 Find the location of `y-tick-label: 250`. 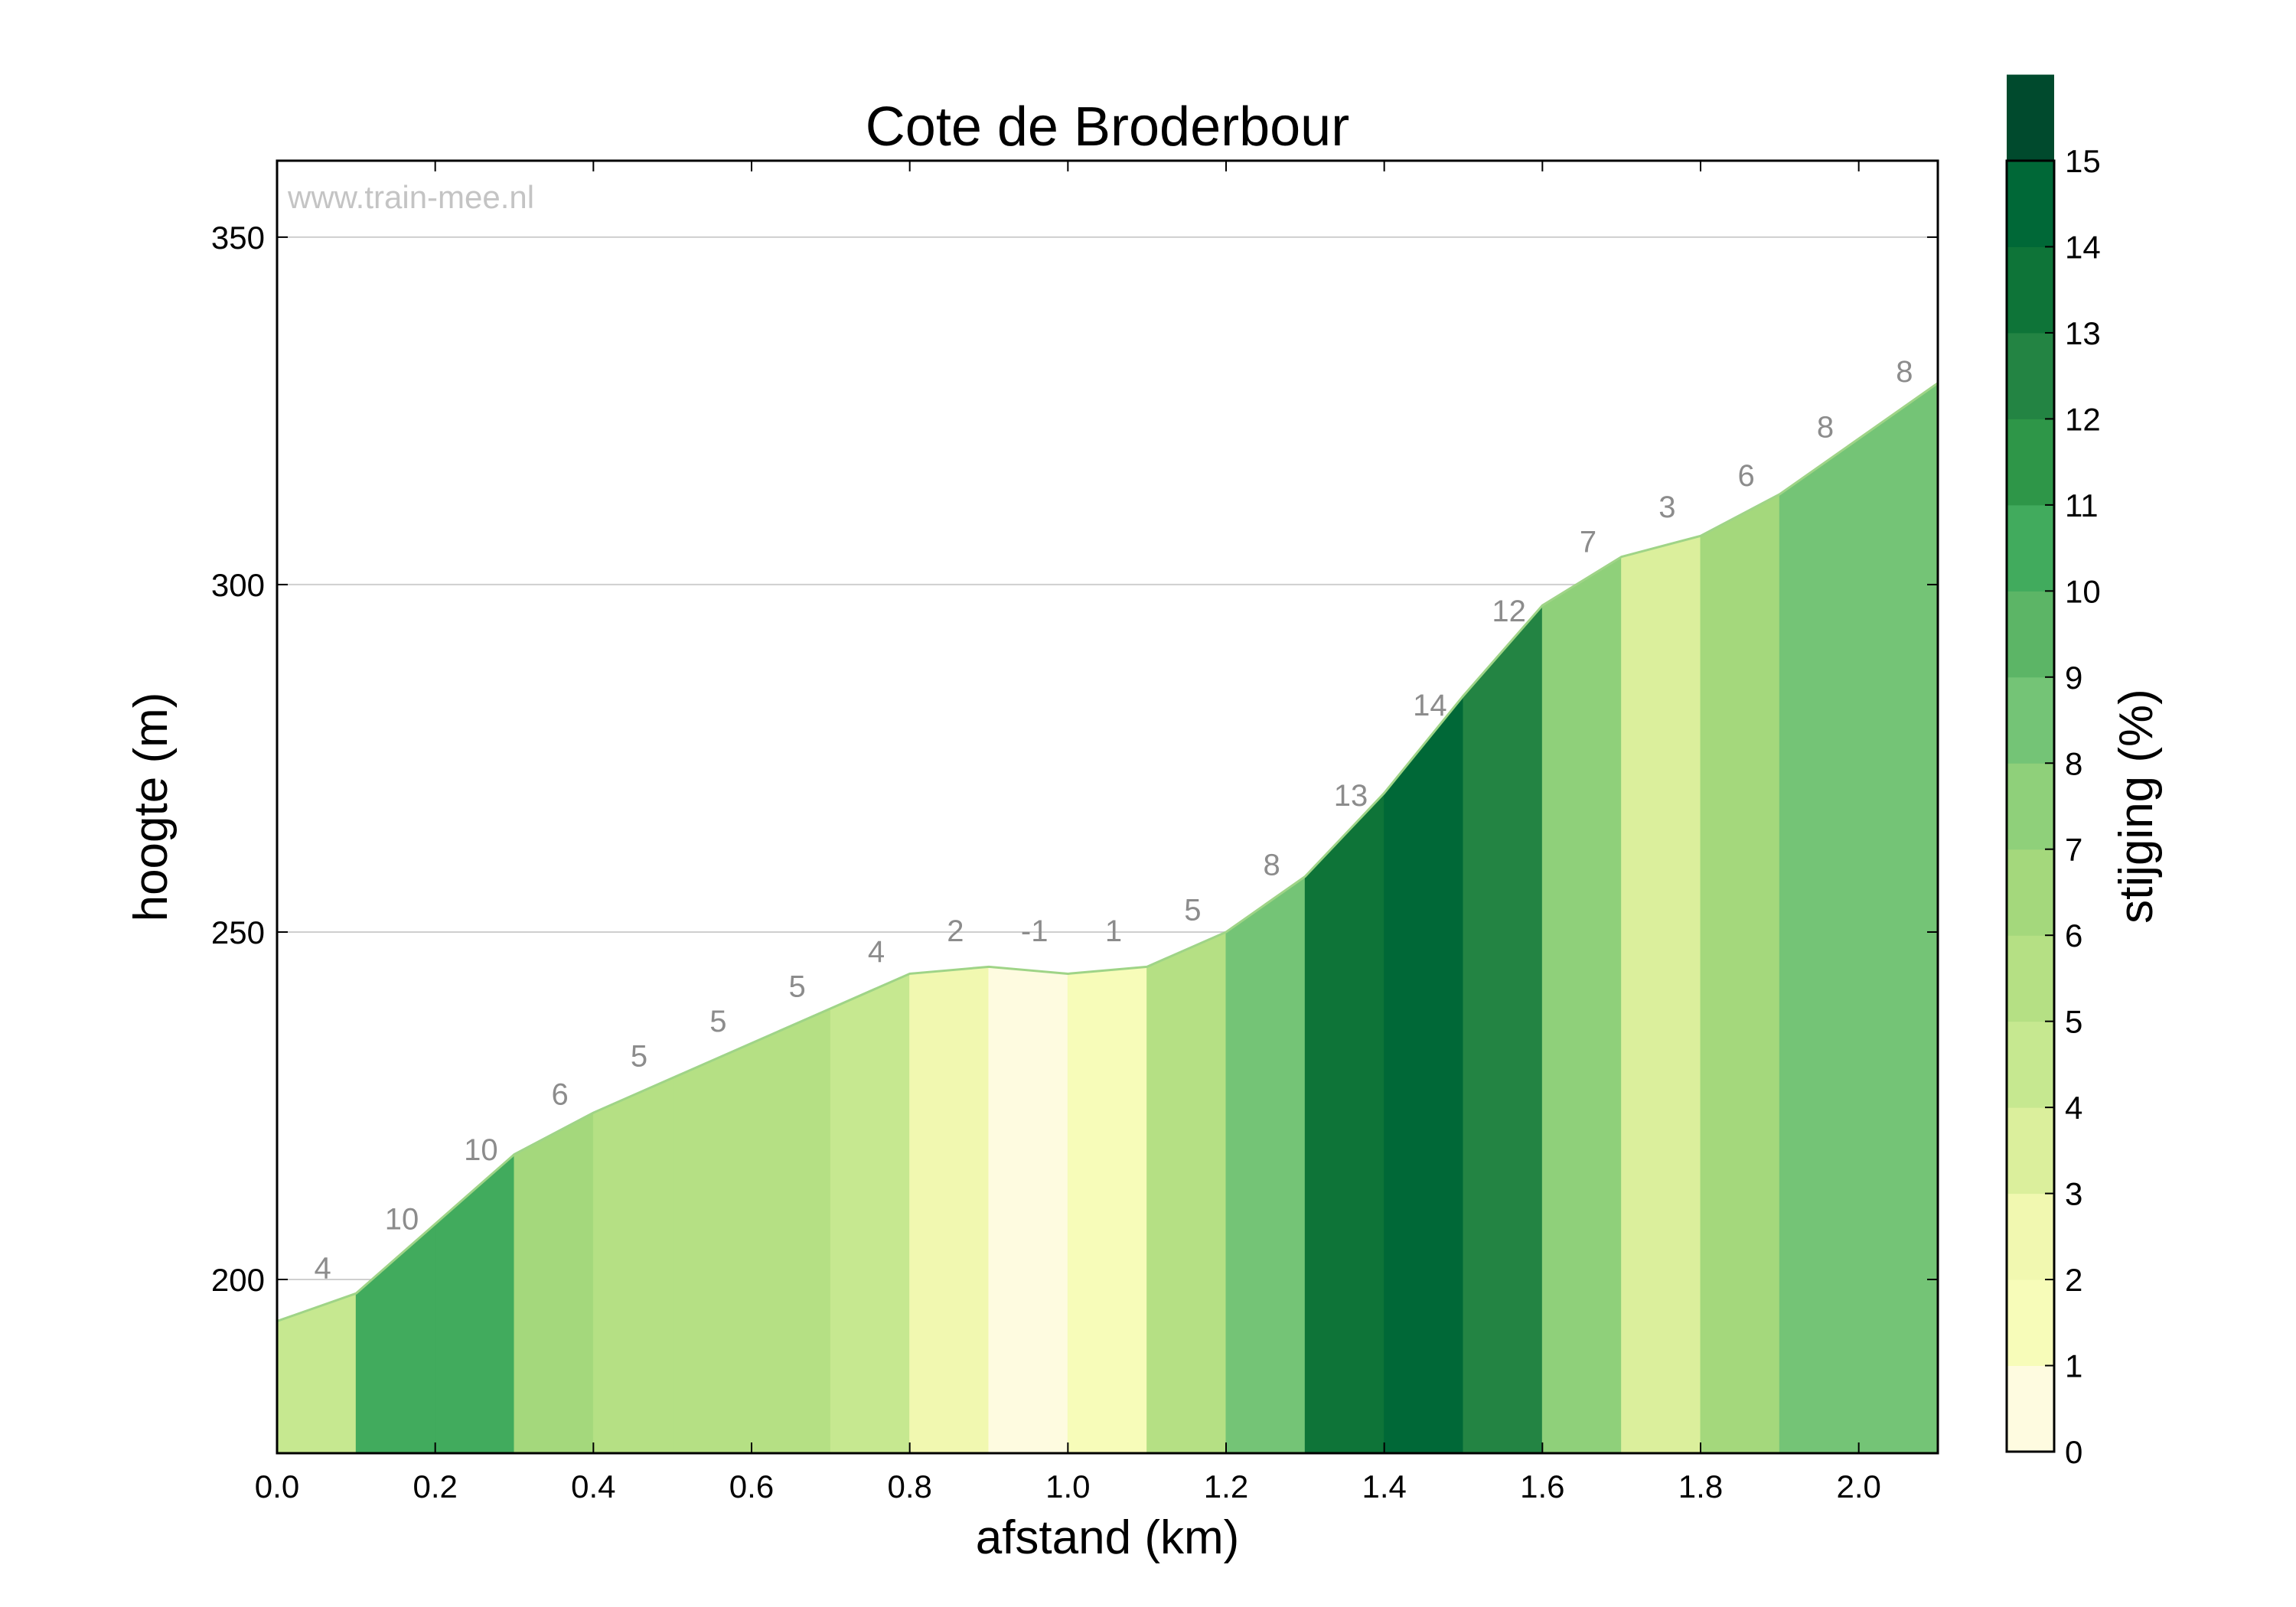

y-tick-label: 250 is located at coordinates (238, 932).